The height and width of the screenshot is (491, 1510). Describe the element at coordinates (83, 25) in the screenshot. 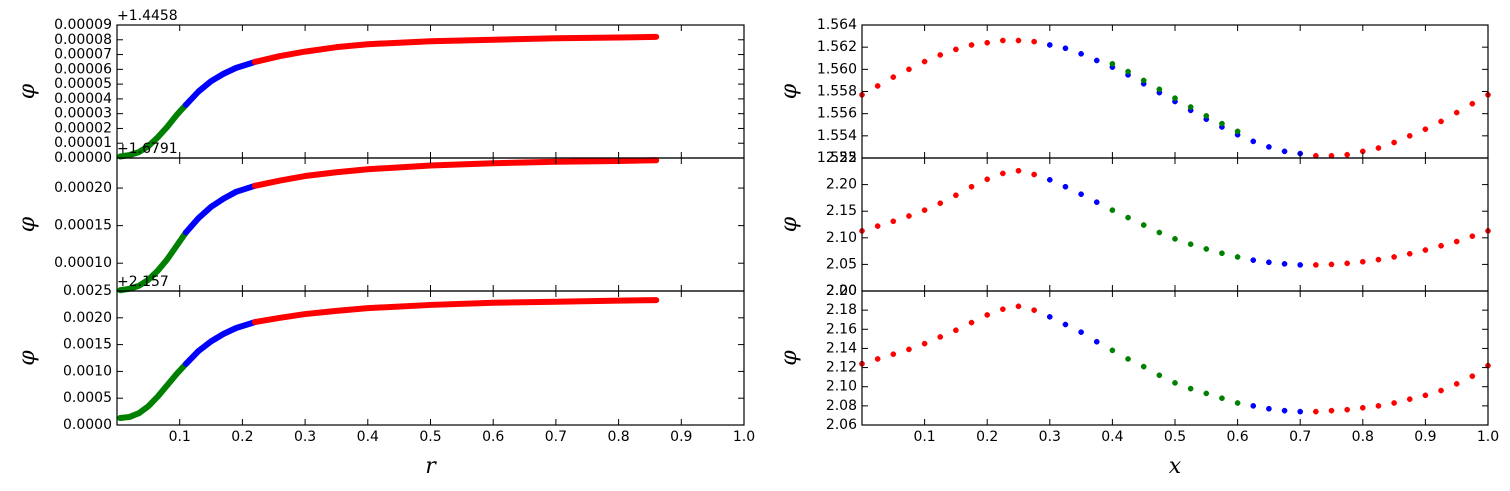

I see `y-tick-label: 0.00009` at that location.